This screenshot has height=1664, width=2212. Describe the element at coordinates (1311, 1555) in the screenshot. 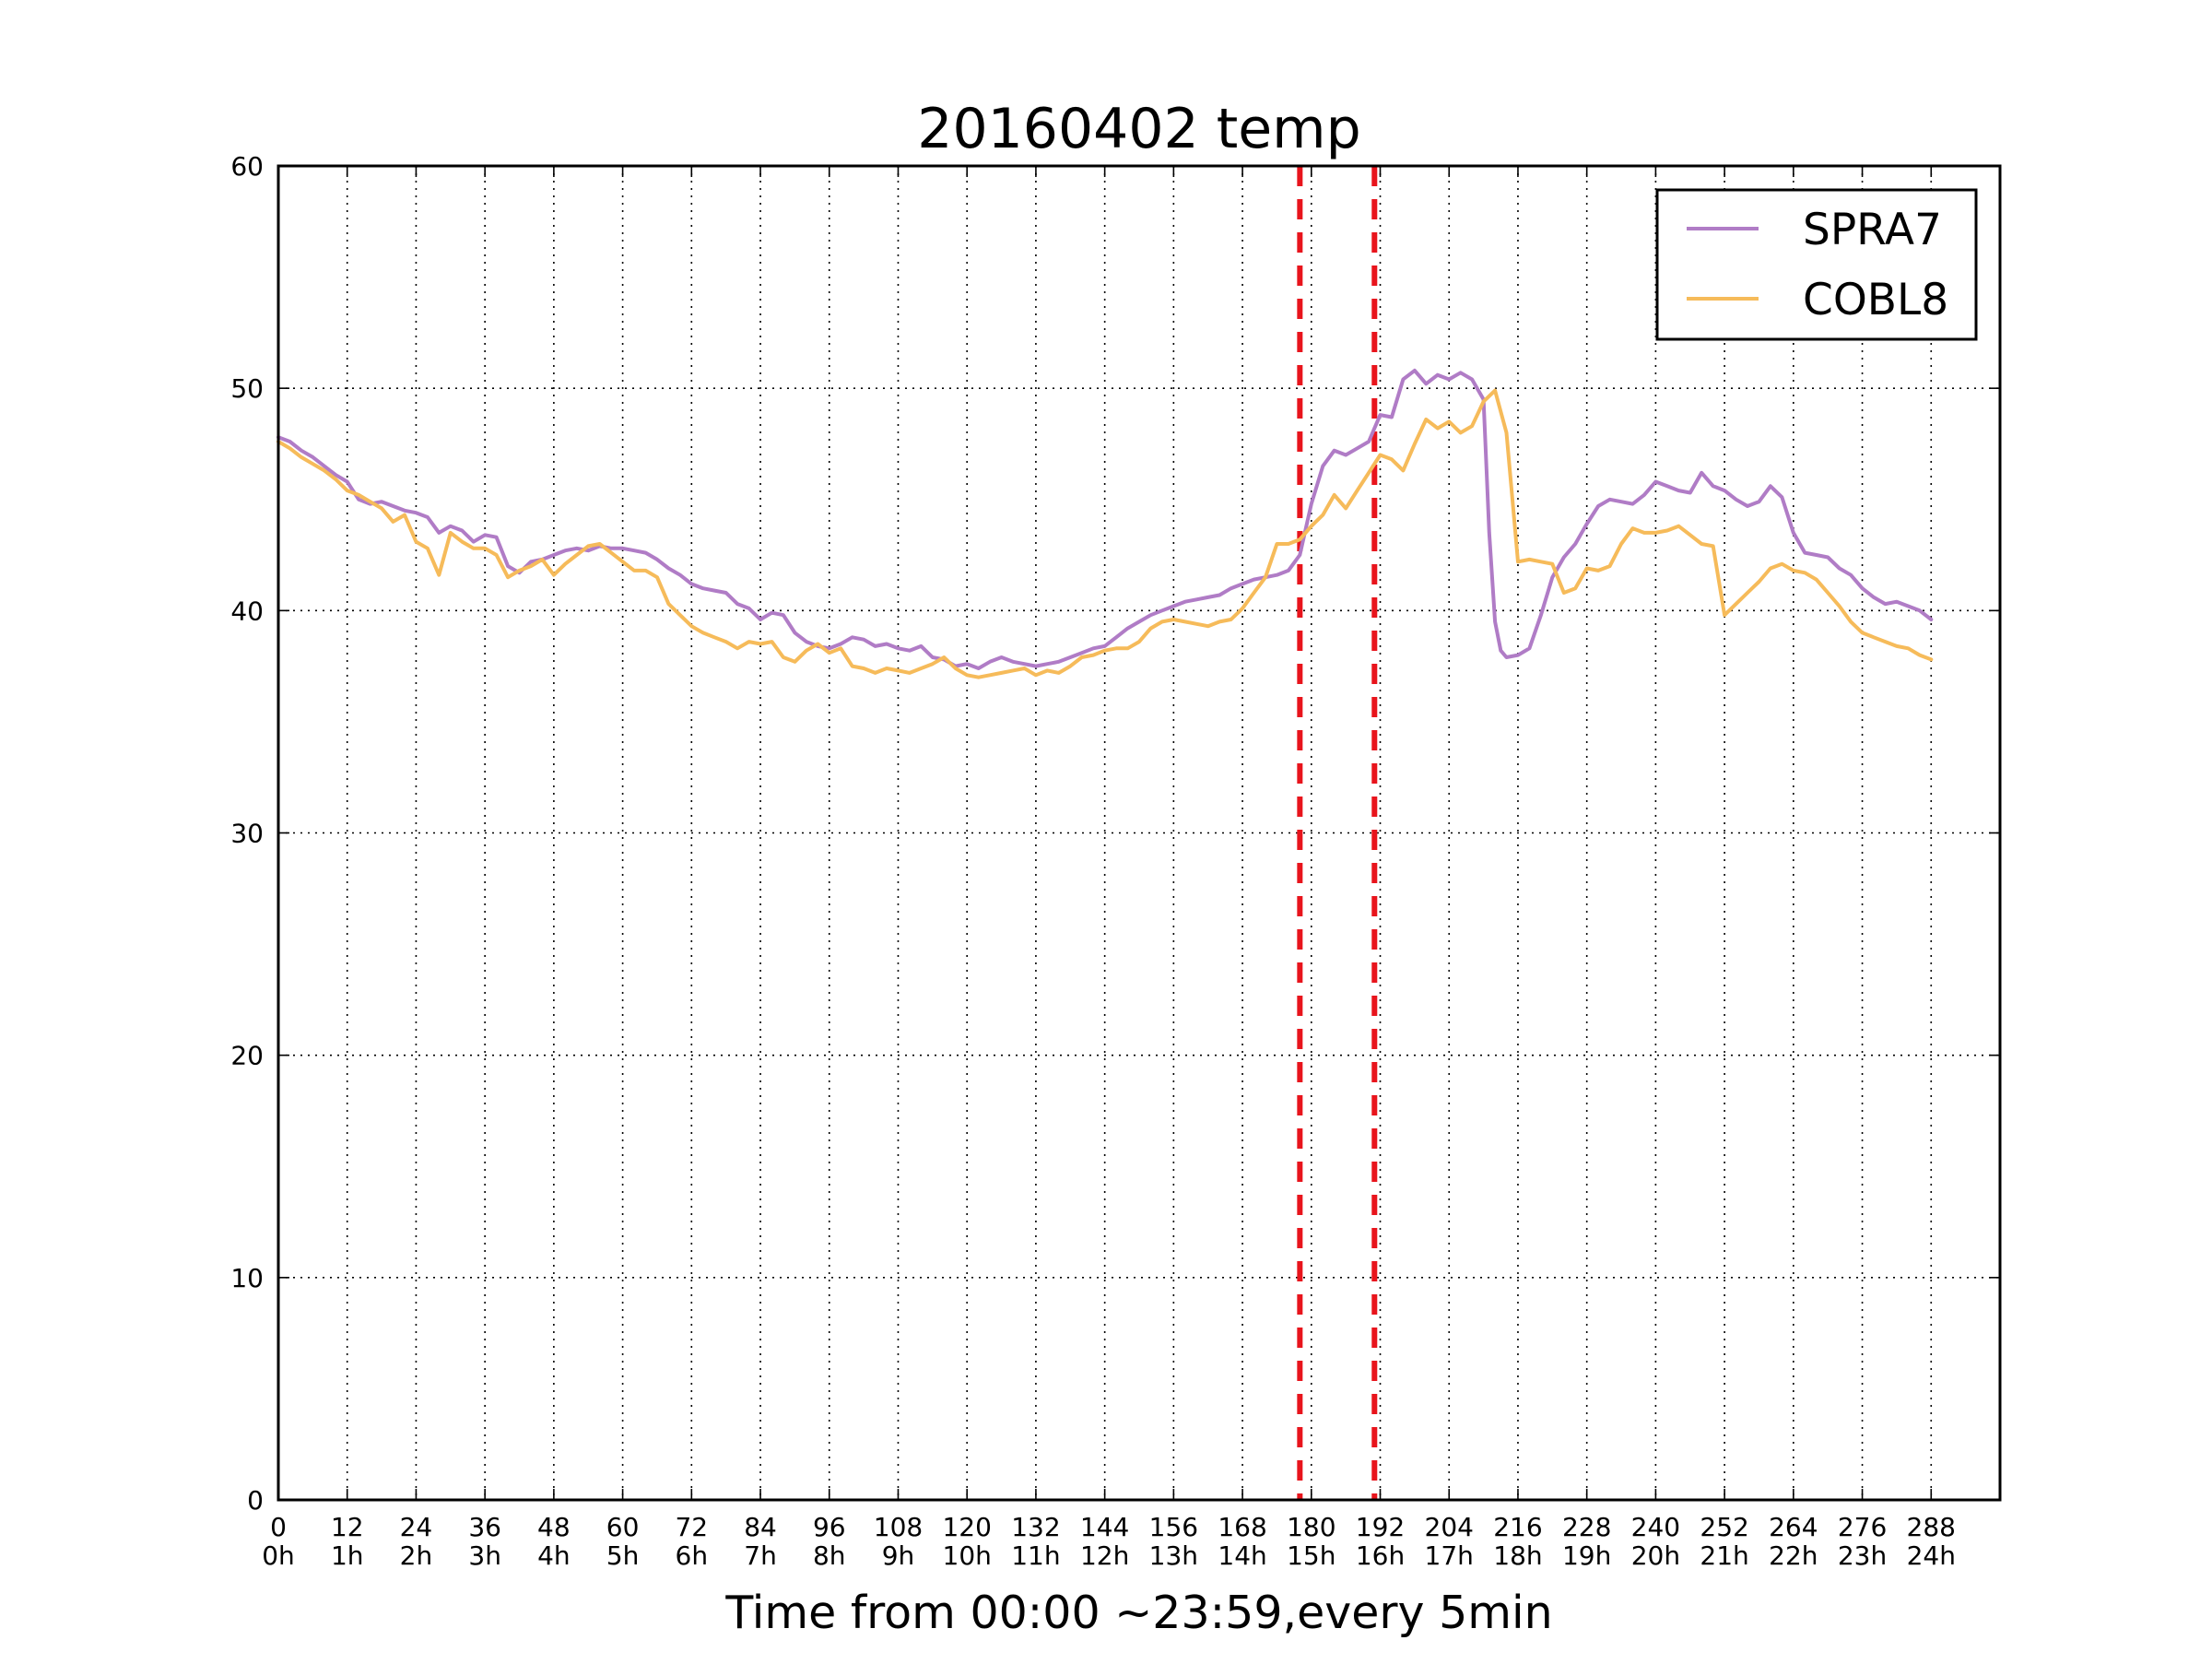

I see `x-tick-sublabel: 15h` at that location.